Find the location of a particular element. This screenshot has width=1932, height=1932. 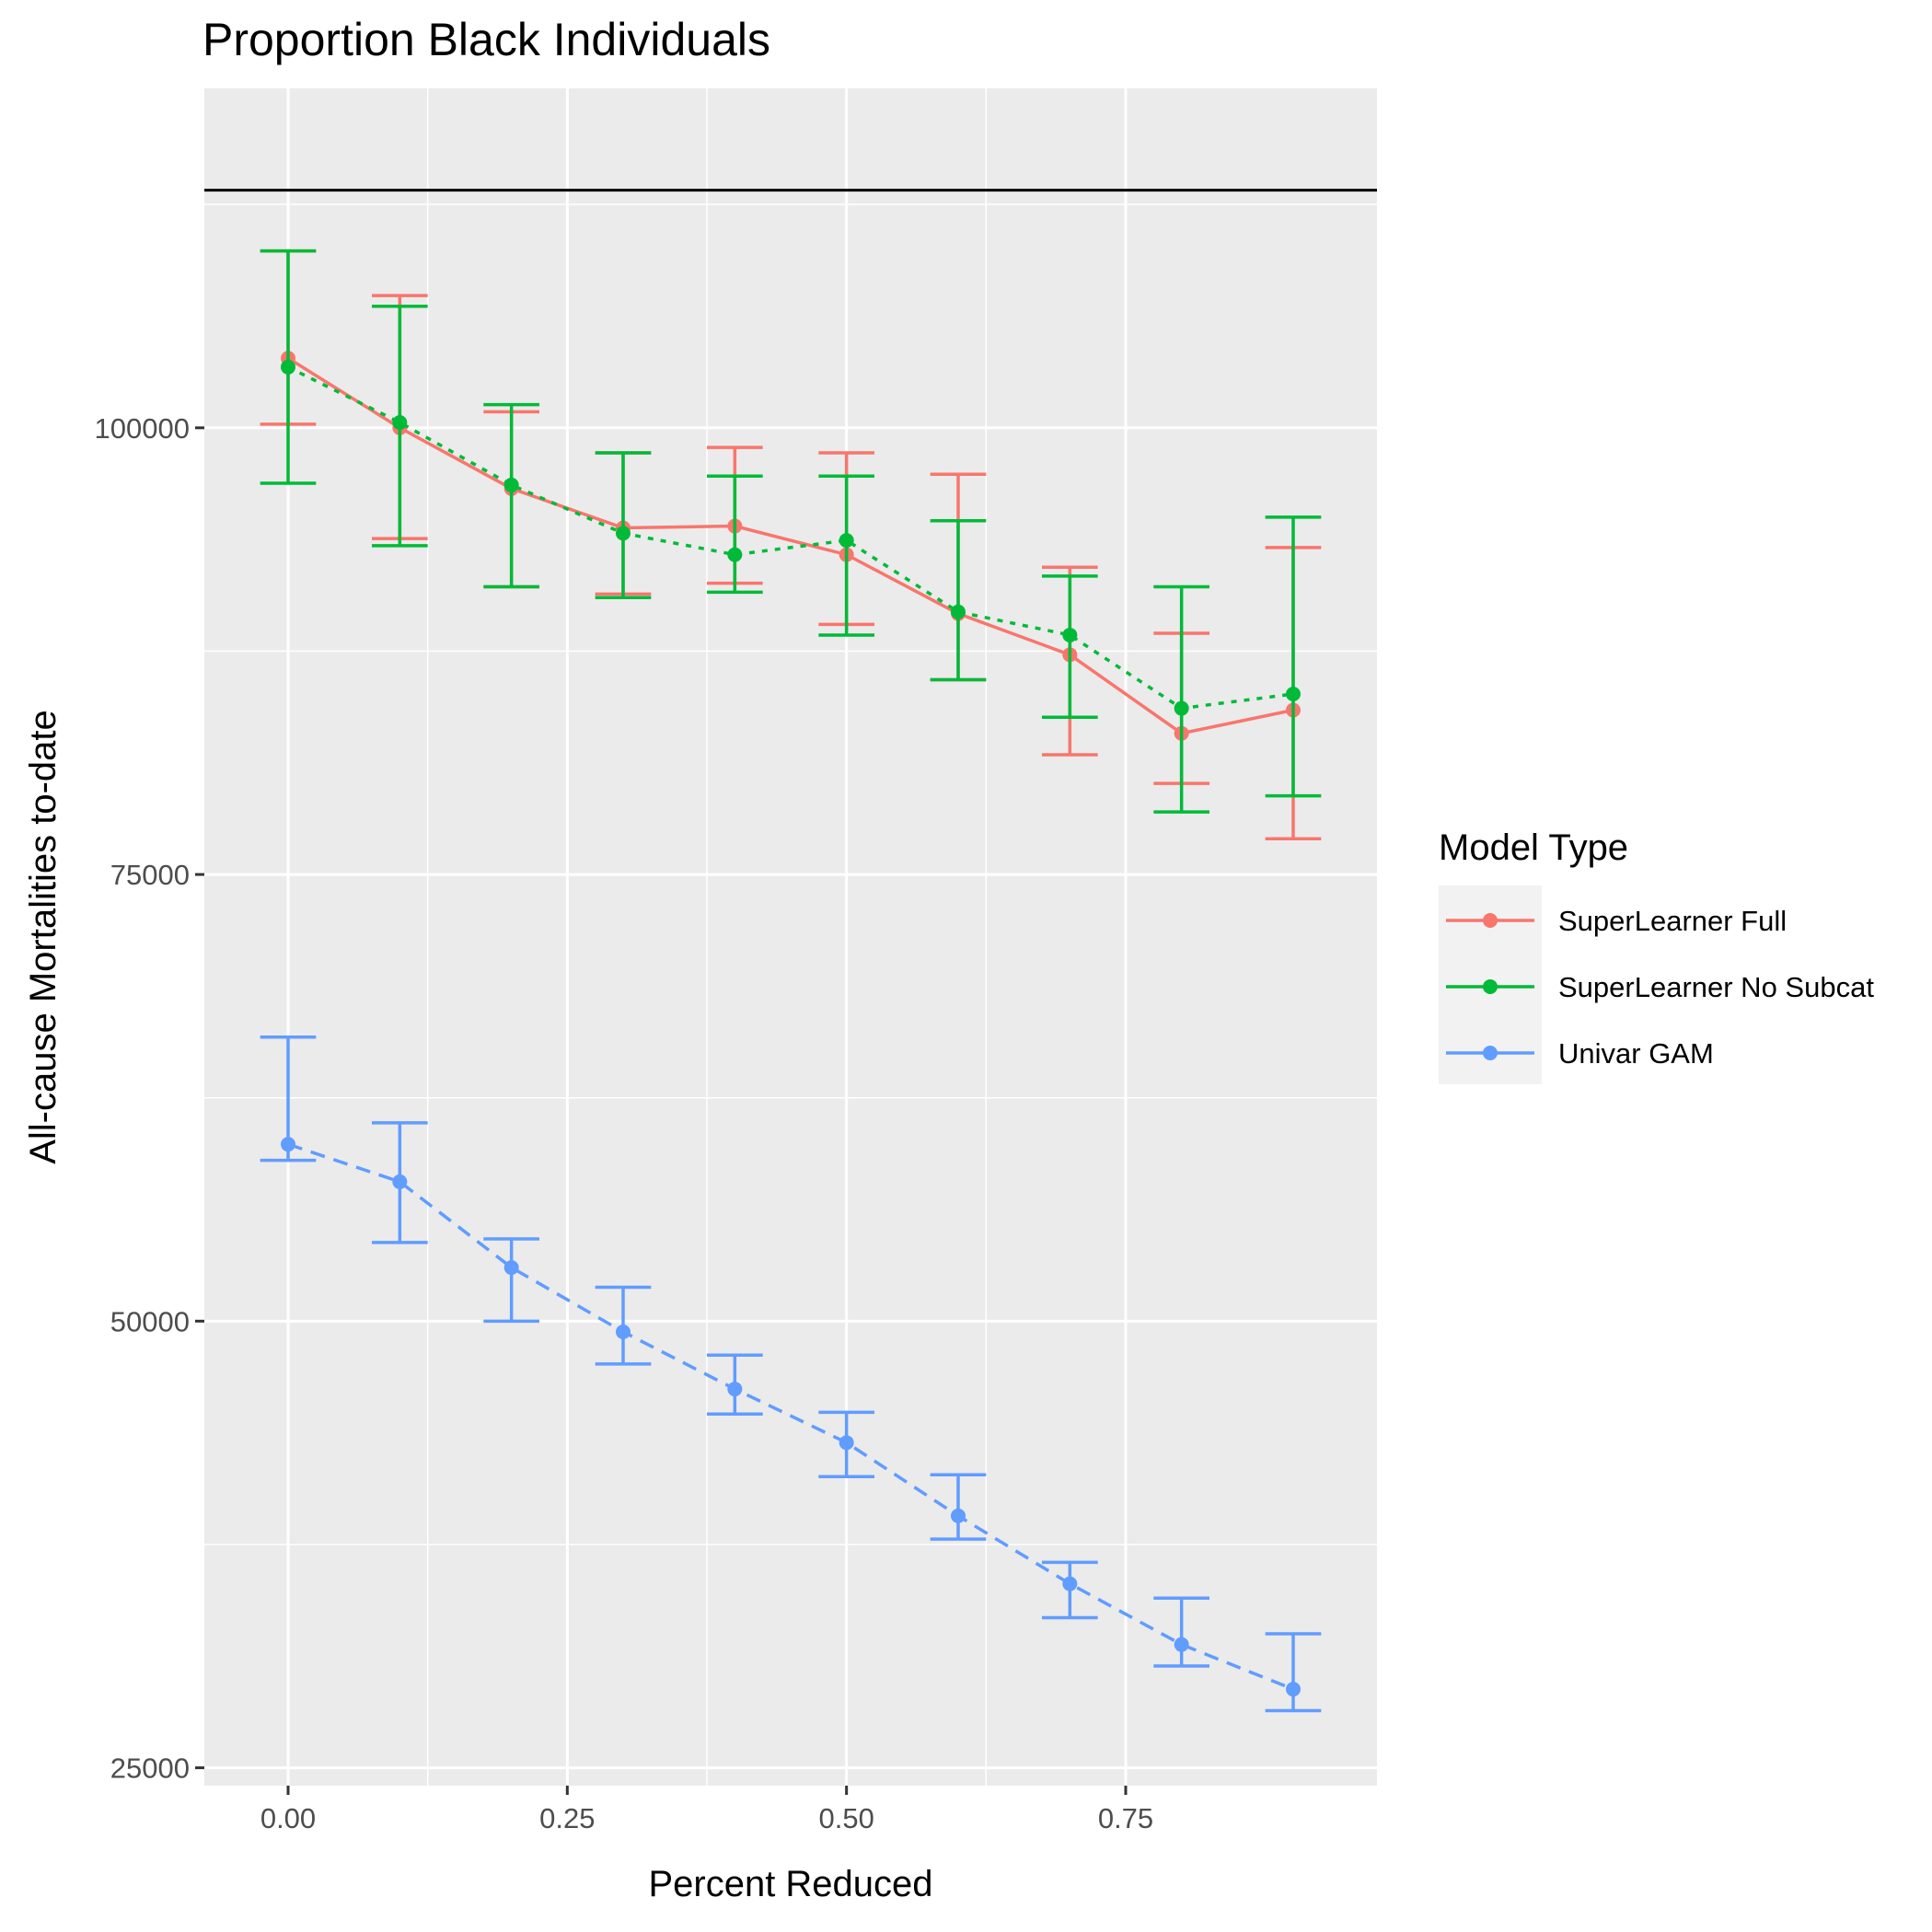

x-tick-label: 0.25 is located at coordinates (567, 1818).